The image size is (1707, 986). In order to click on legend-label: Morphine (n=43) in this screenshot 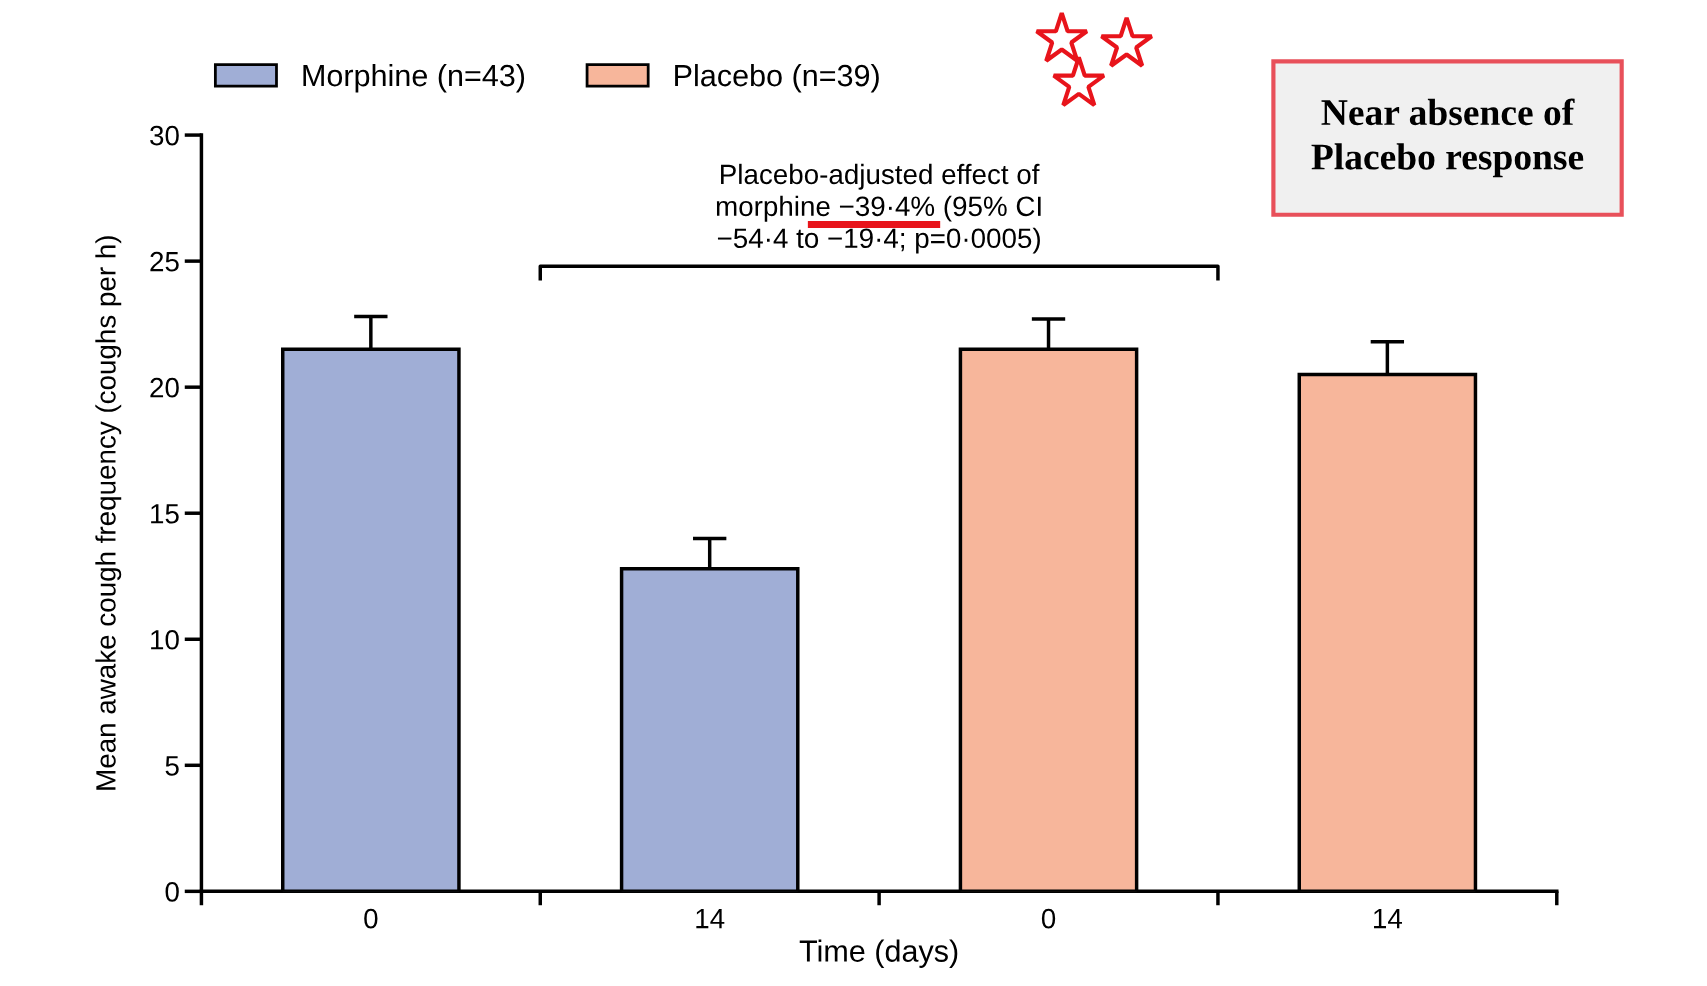, I will do `click(414, 78)`.